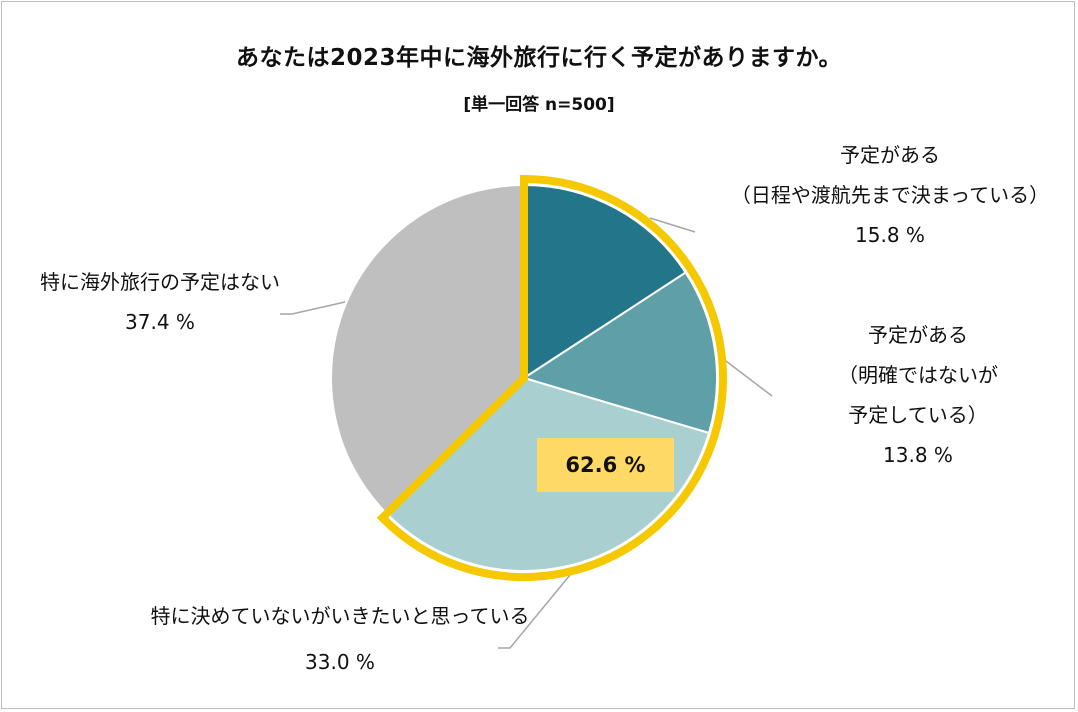 The image size is (1078, 712). What do you see at coordinates (539, 58) in the screenshot?
I see `chart-title: あなたは2023年中に海外旅行に行く予定がありますか。` at bounding box center [539, 58].